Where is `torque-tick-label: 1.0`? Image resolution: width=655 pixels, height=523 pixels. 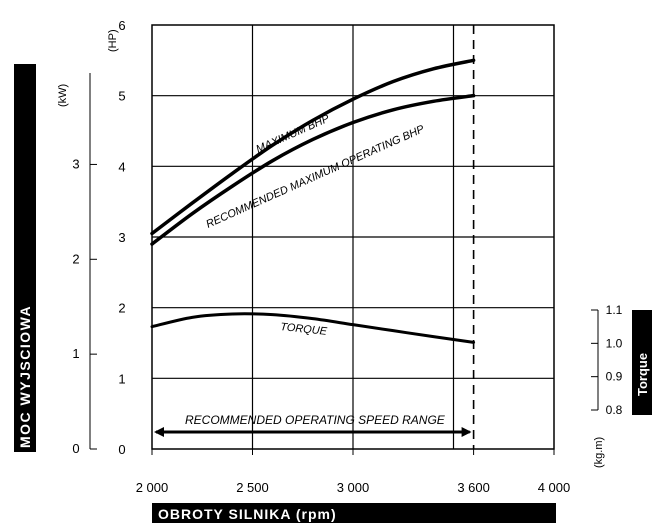
torque-tick-label: 1.0 is located at coordinates (614, 343).